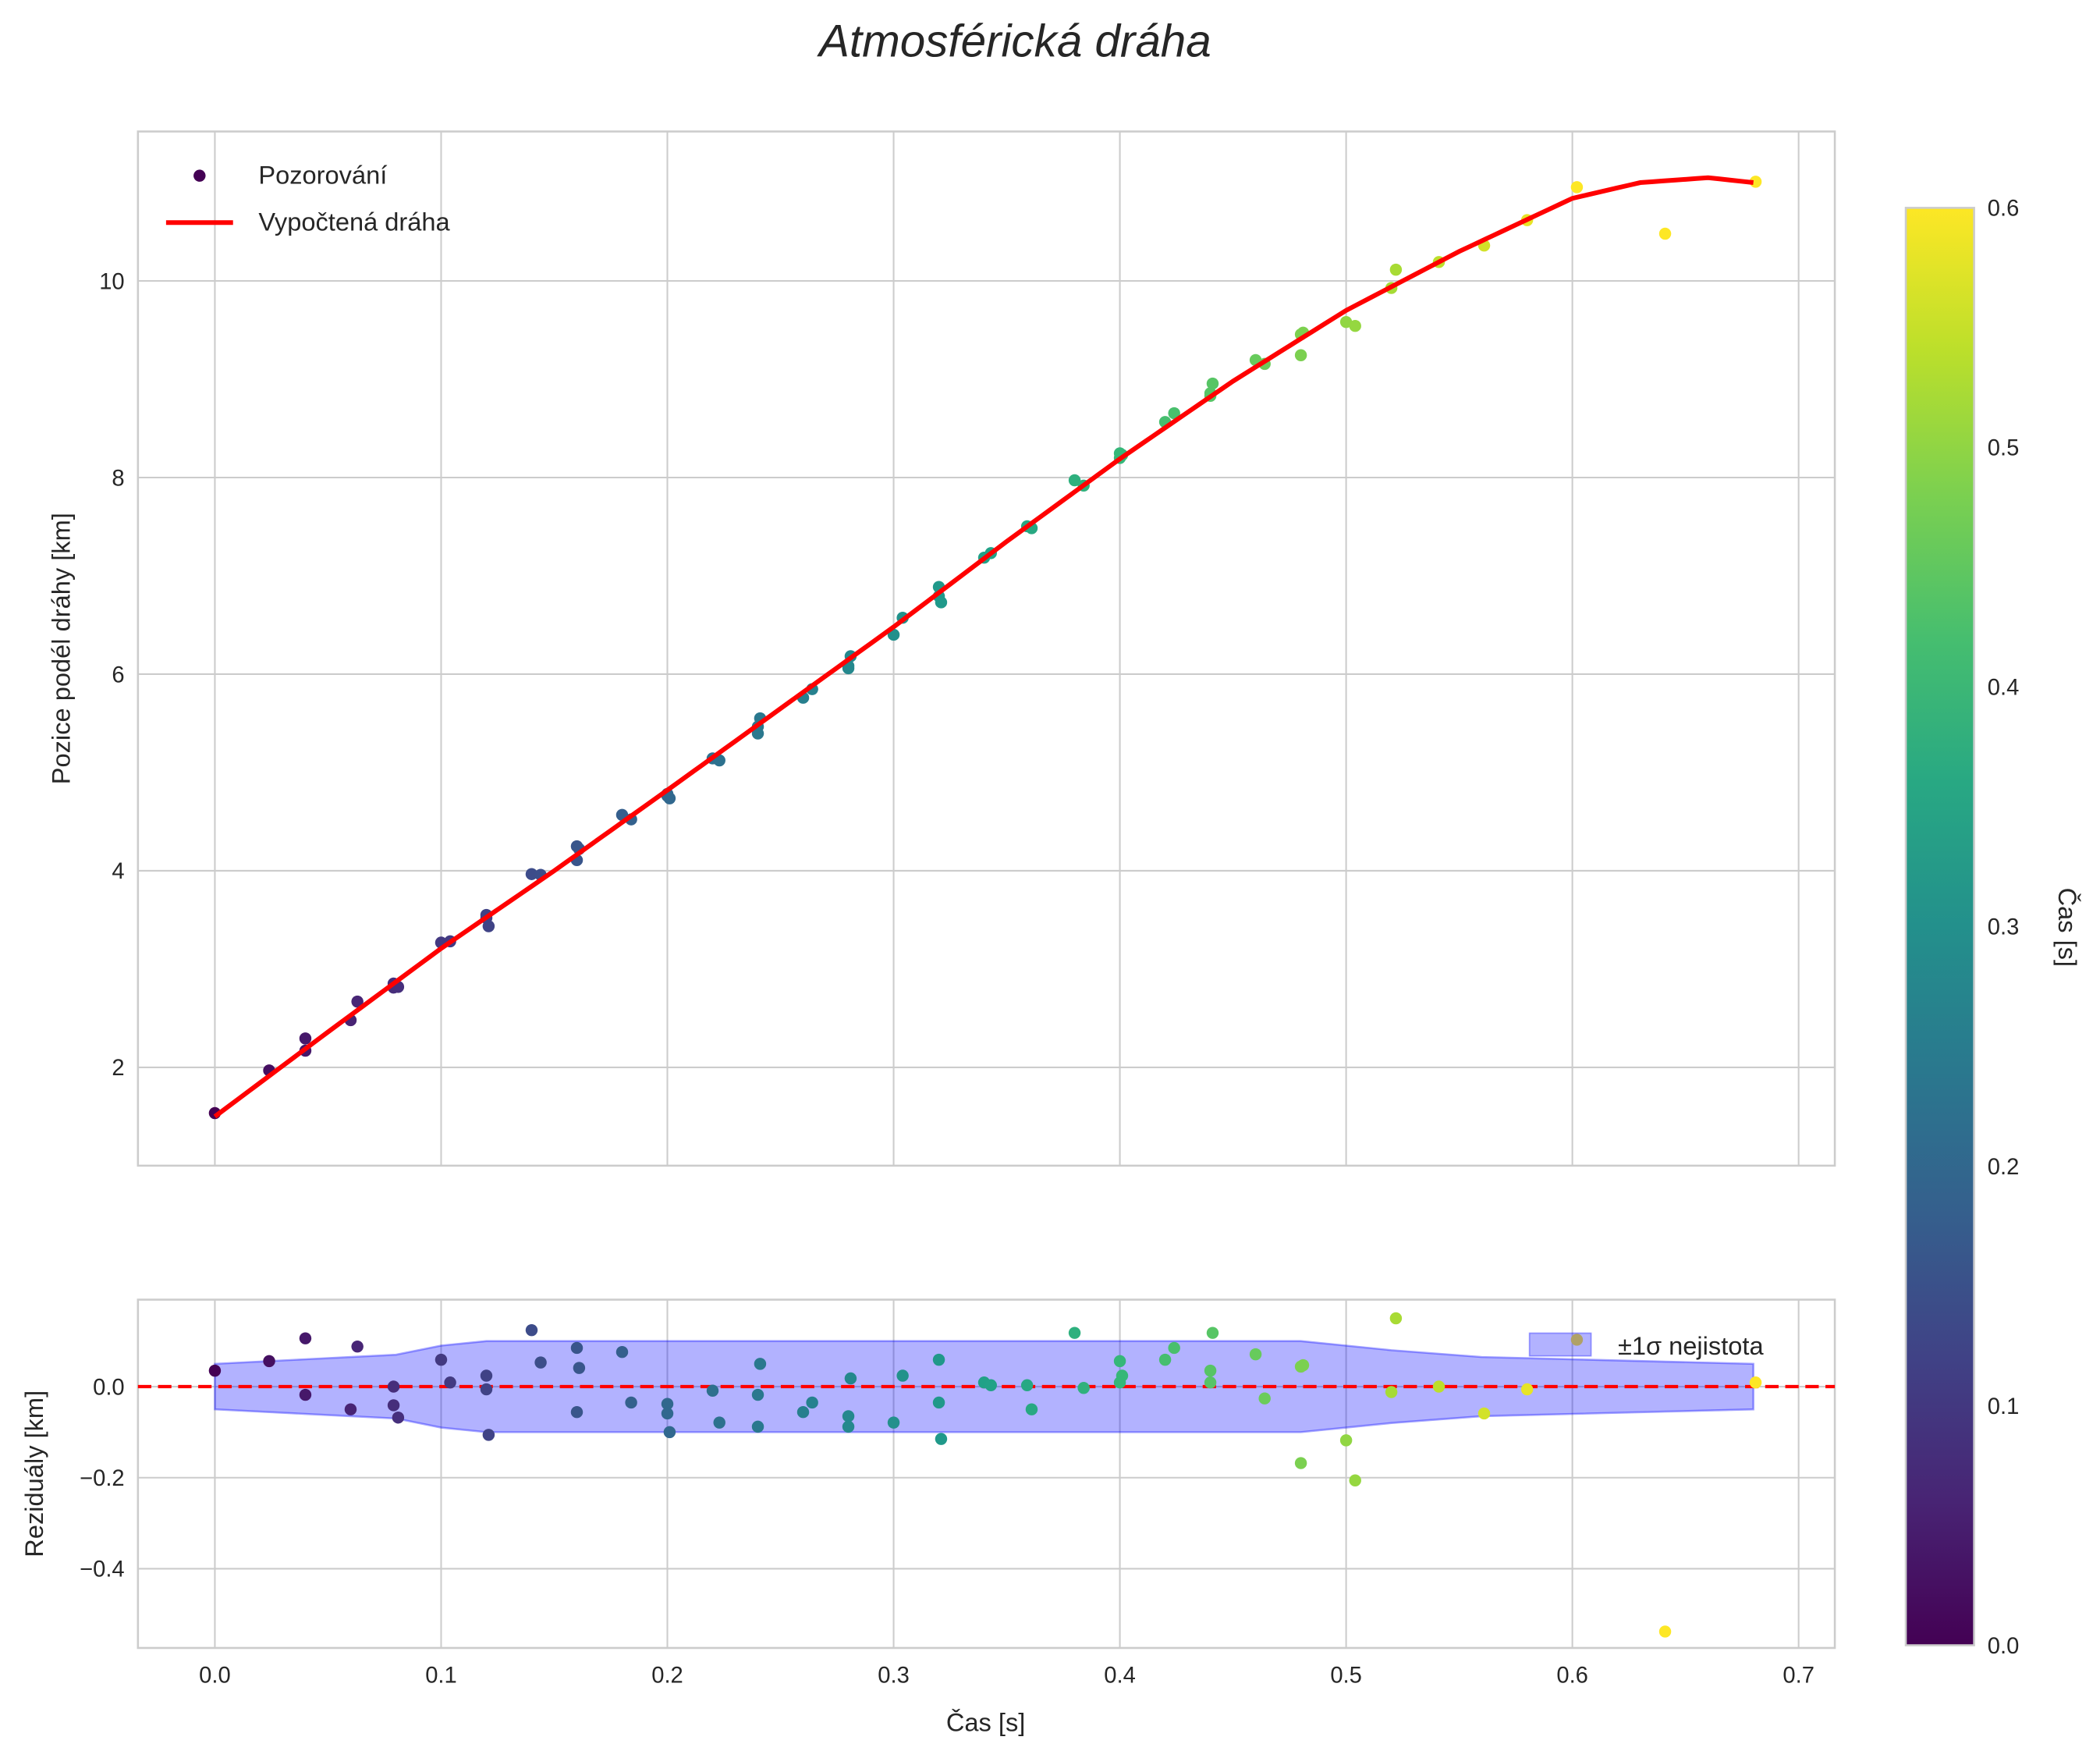  What do you see at coordinates (986, 1721) in the screenshot?
I see `x-axis-label: Čas [s]` at bounding box center [986, 1721].